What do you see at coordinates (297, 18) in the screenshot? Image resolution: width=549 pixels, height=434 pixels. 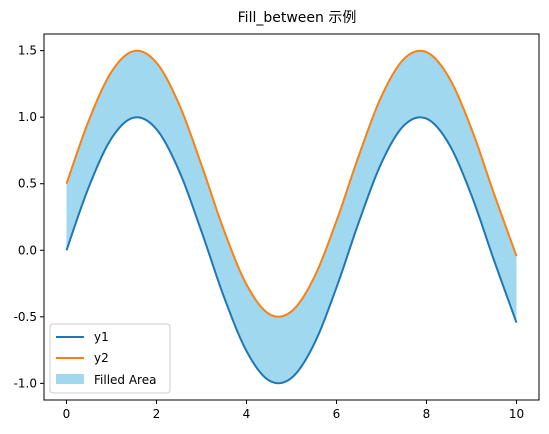 I see `chart-title: Fill_between 示例` at bounding box center [297, 18].